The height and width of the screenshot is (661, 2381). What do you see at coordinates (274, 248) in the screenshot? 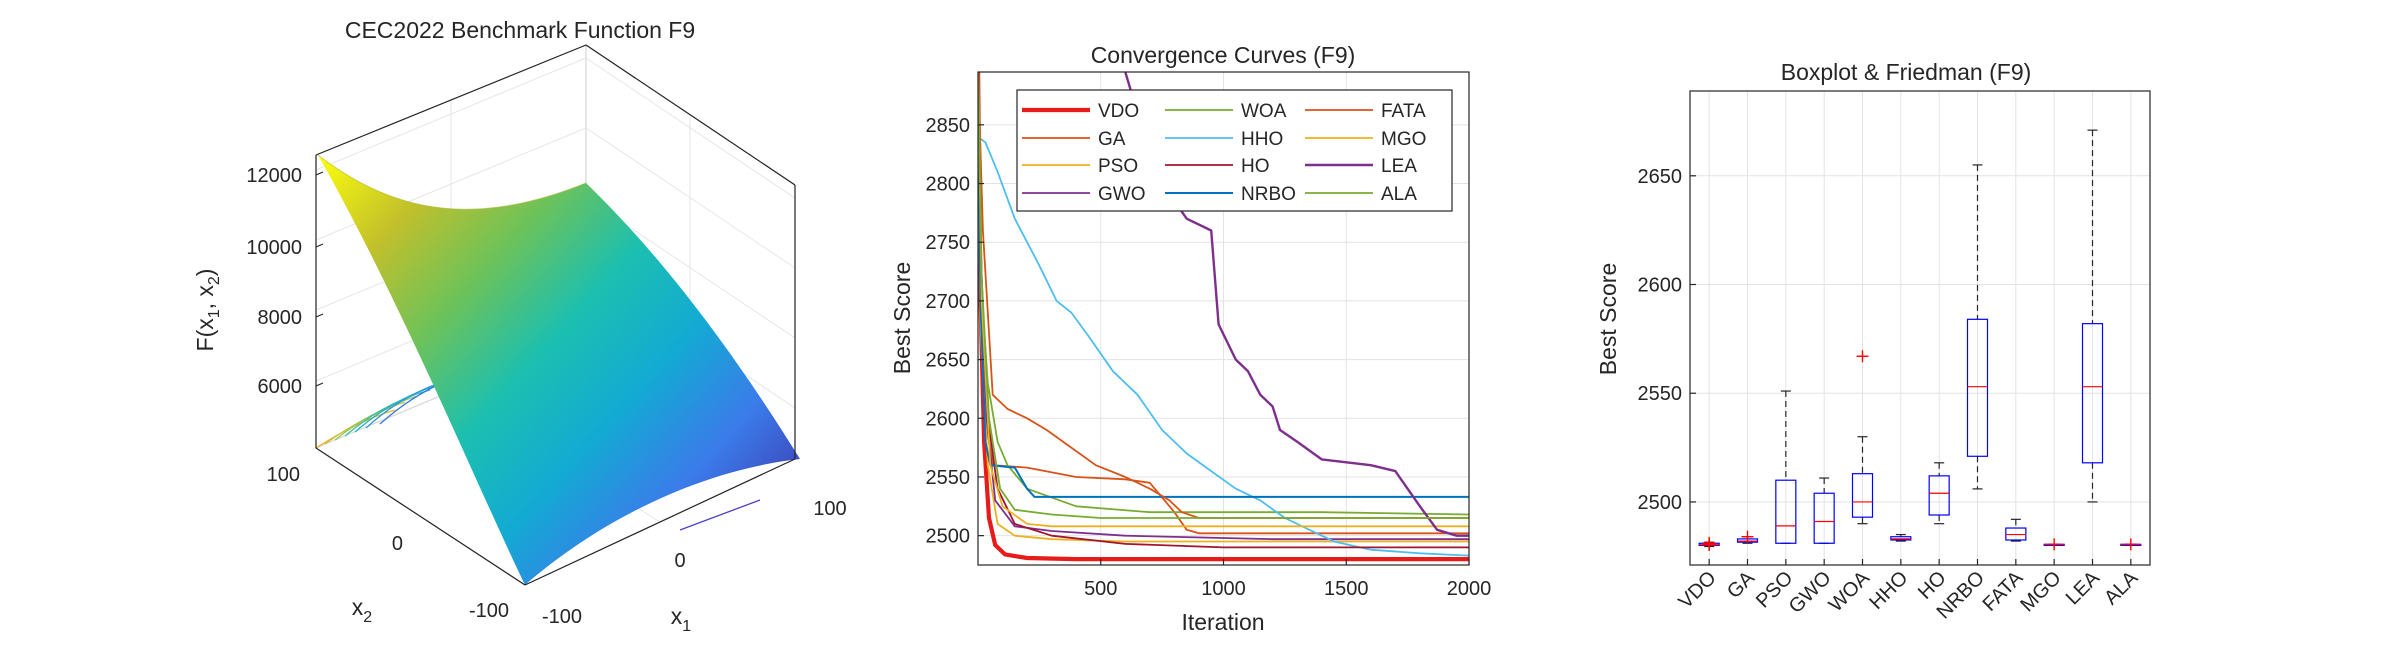
I see `z-tick-label: 10000` at bounding box center [274, 248].